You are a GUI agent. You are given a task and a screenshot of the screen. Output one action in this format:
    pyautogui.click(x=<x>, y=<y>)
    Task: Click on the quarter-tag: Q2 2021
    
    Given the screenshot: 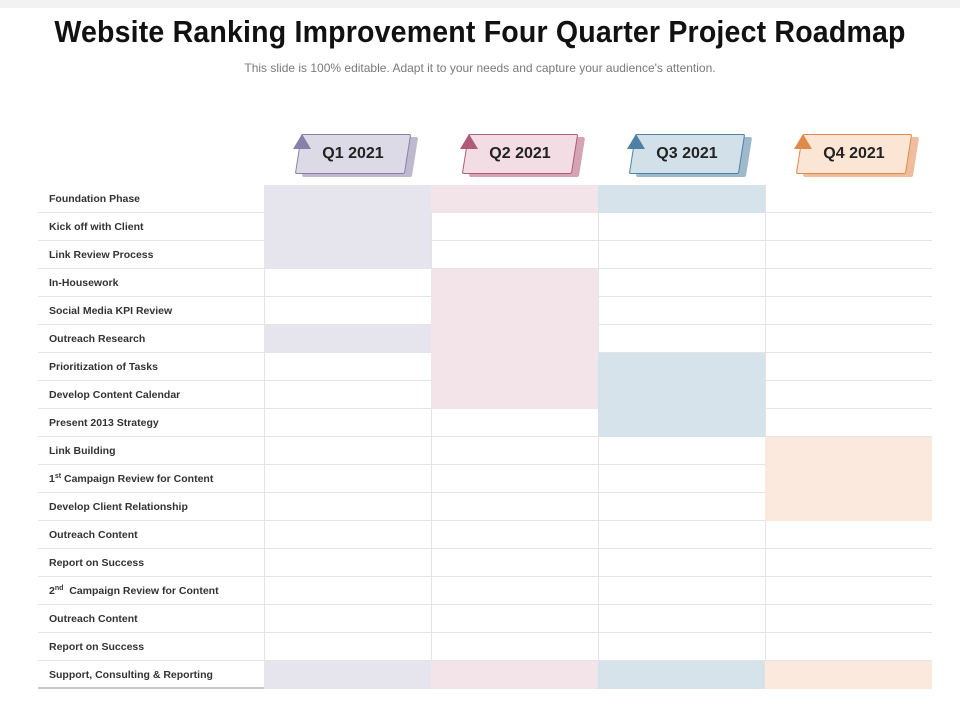 What is the action you would take?
    pyautogui.click(x=523, y=155)
    